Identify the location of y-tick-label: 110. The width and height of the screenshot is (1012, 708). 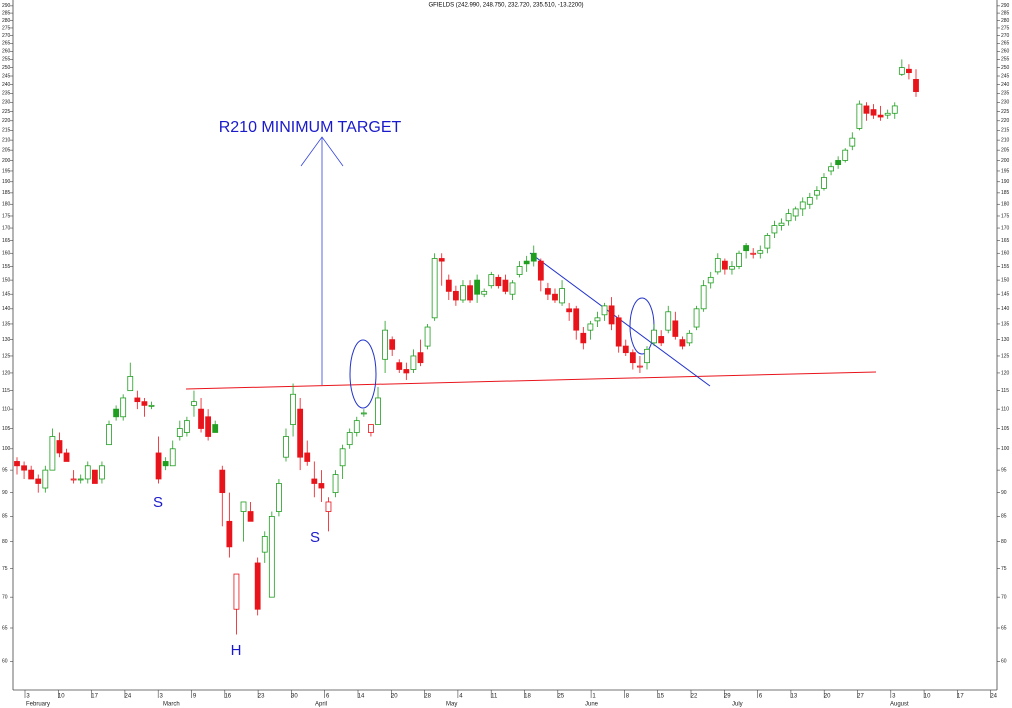
(6, 409).